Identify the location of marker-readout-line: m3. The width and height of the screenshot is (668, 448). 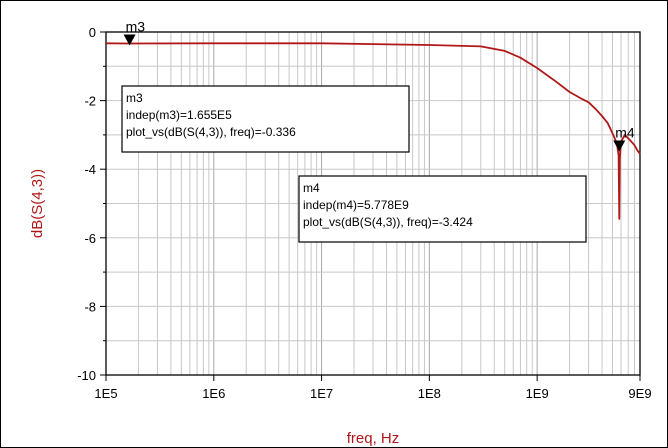
(134, 98).